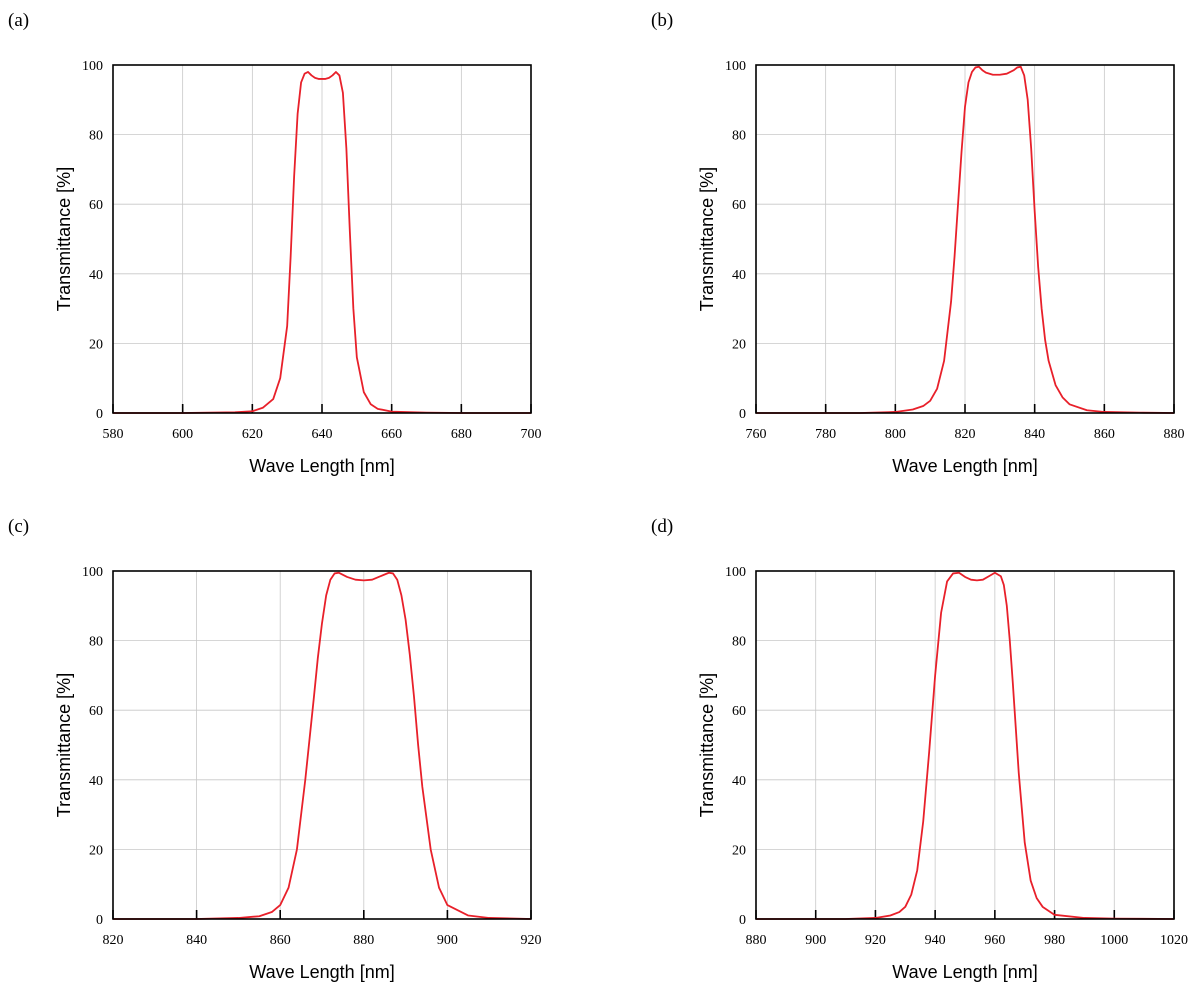 This screenshot has width=1199, height=989. What do you see at coordinates (531, 434) in the screenshot?
I see `x-tick-label: 700` at bounding box center [531, 434].